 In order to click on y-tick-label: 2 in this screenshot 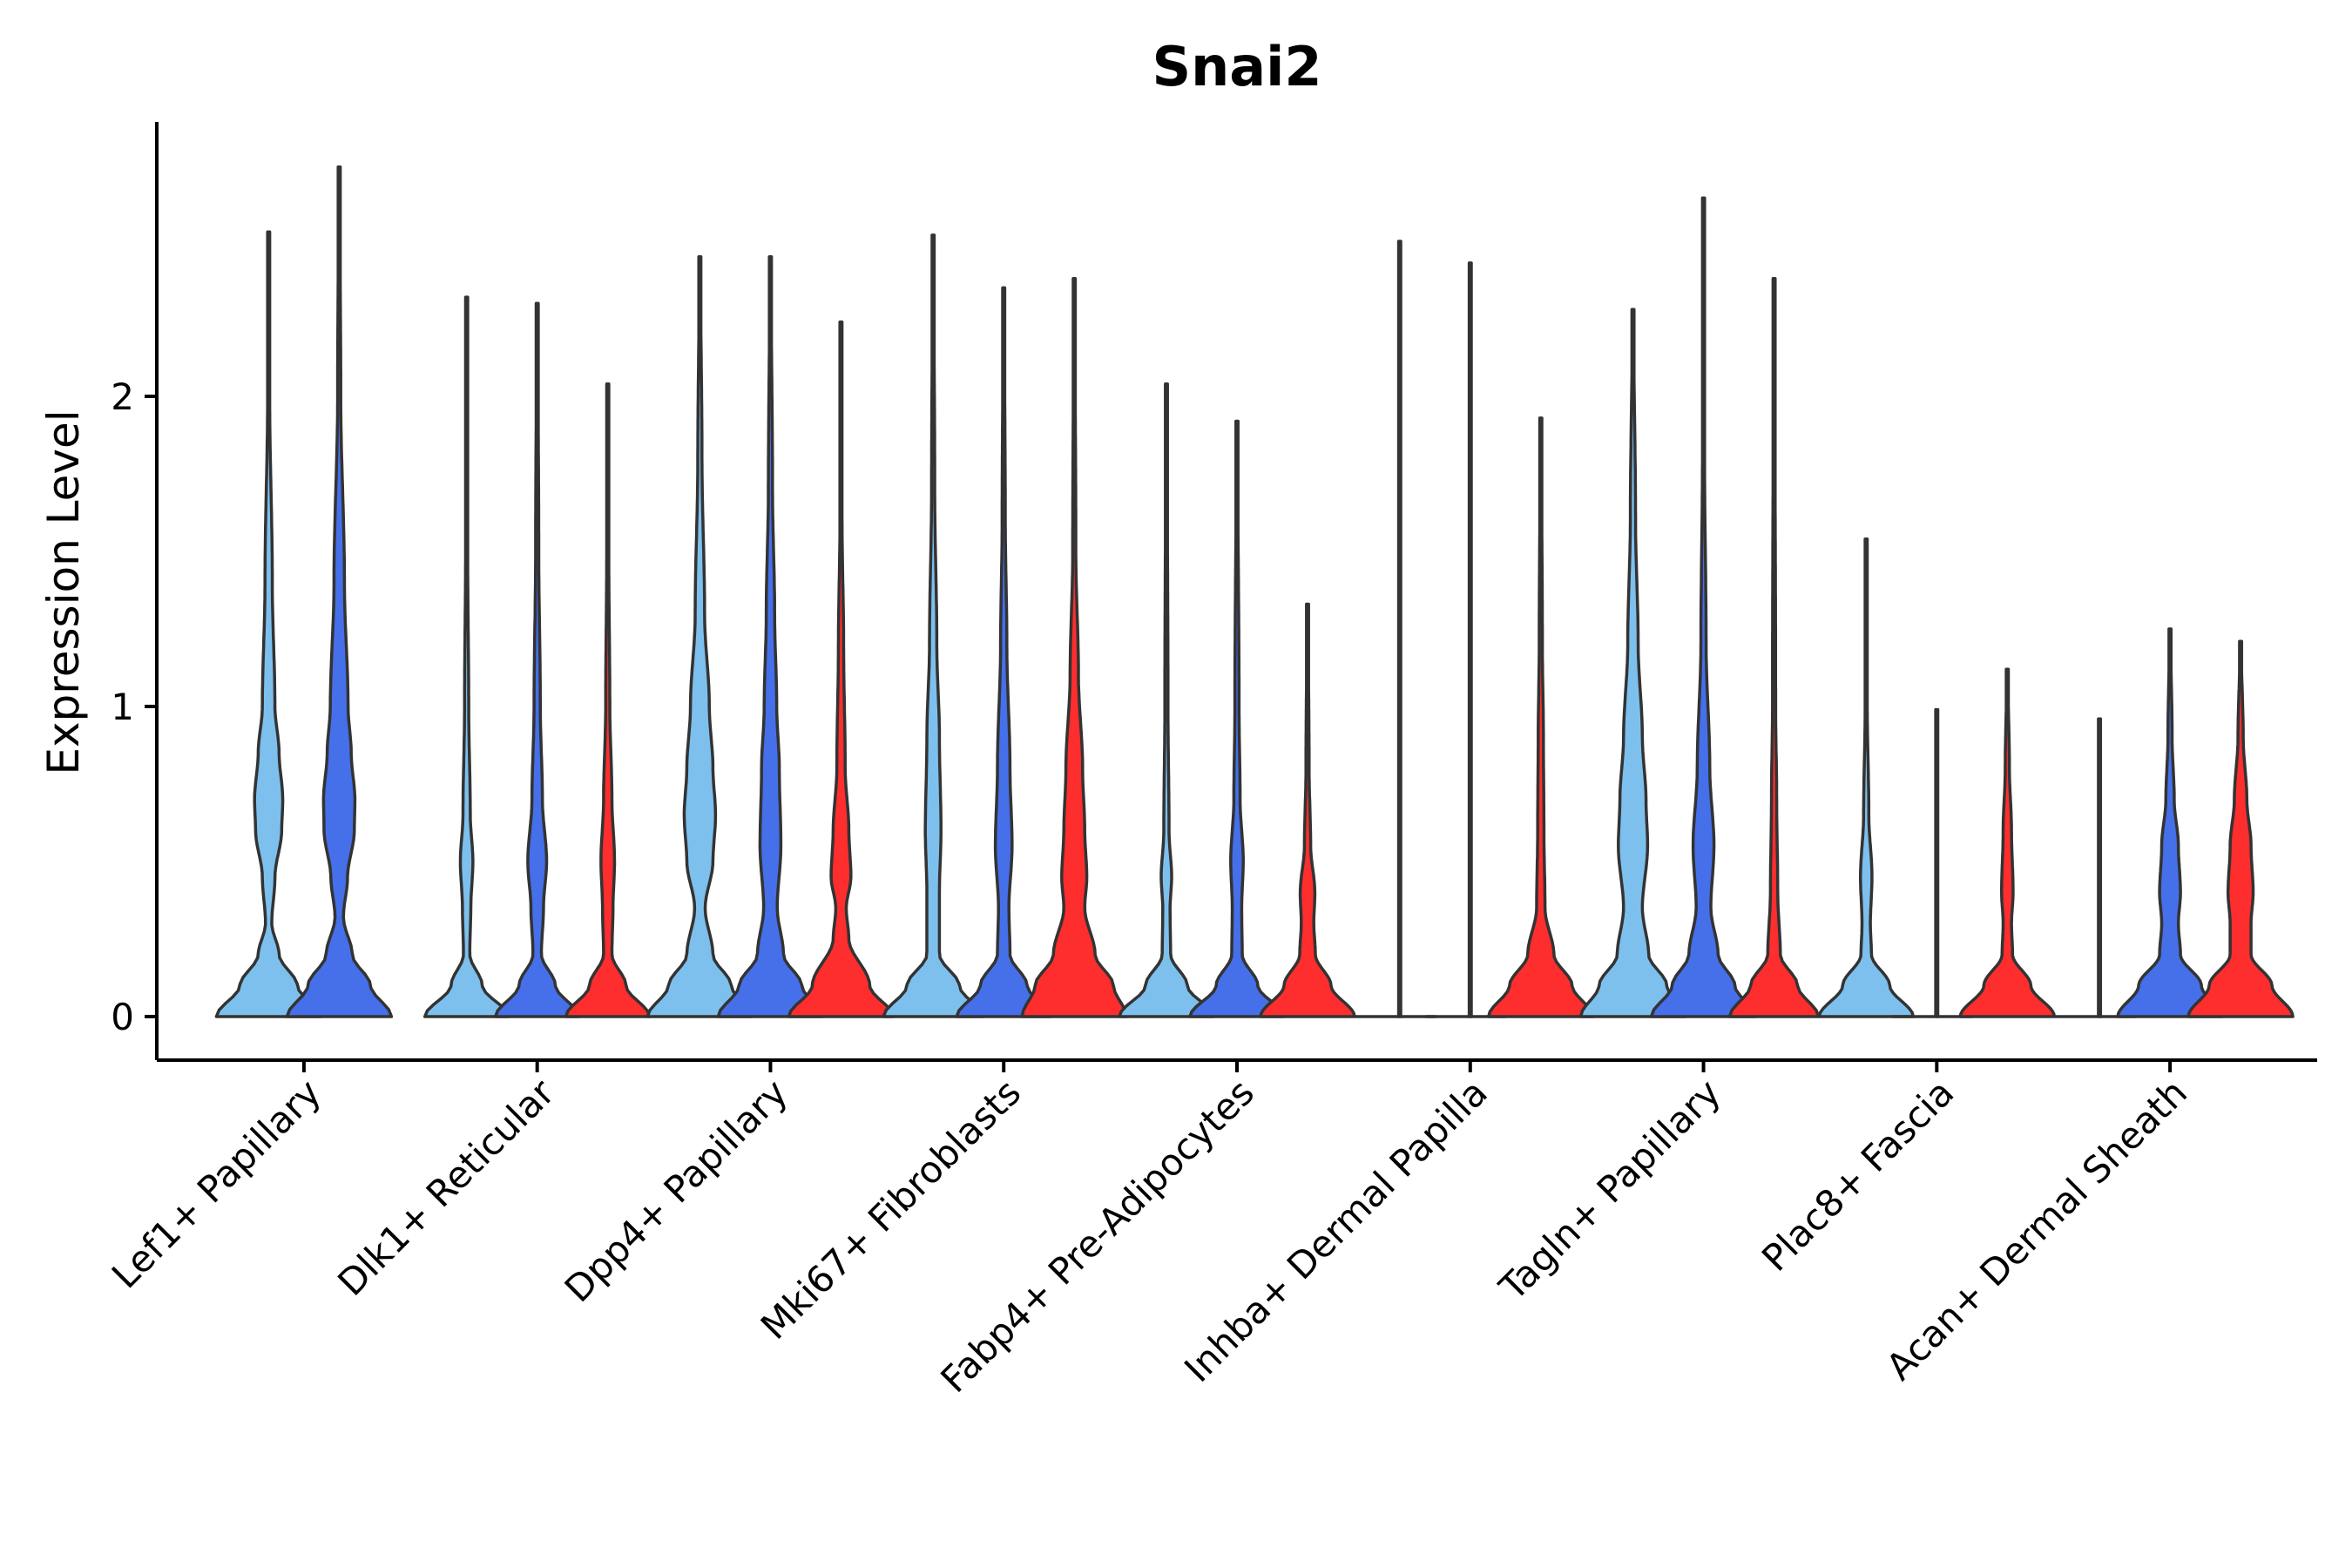, I will do `click(122, 396)`.